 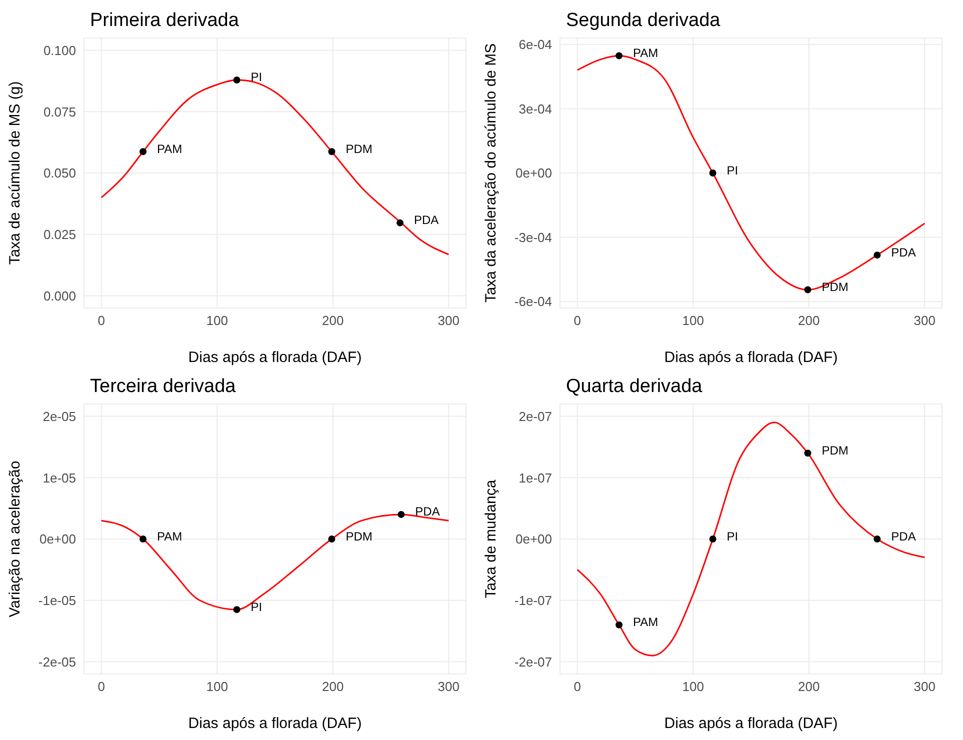 I want to click on chart-title: Primeira derivada, so click(x=164, y=21).